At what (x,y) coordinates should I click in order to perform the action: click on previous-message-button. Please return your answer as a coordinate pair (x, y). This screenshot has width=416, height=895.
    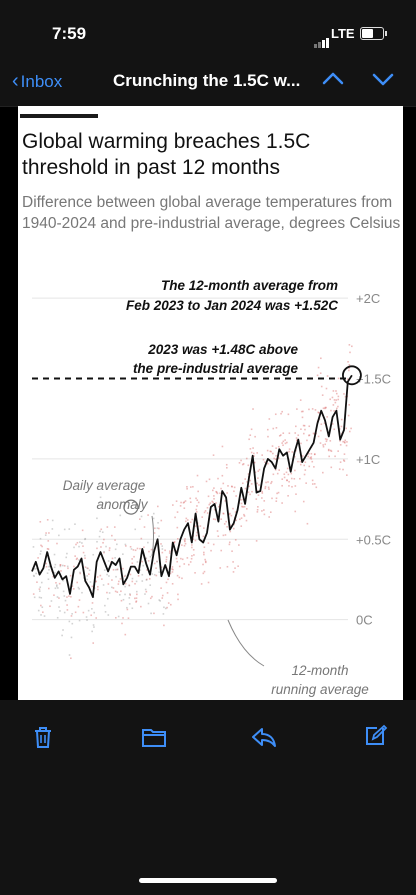
    Looking at the image, I should click on (333, 82).